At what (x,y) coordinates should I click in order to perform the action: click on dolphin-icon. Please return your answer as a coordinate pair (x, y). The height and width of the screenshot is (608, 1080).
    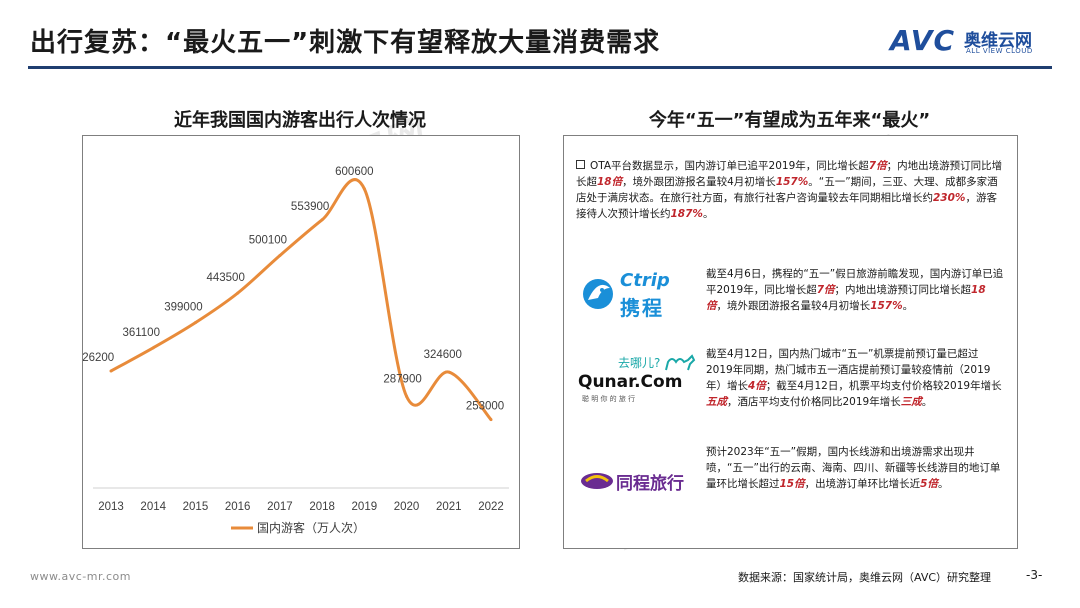
    Looking at the image, I should click on (598, 294).